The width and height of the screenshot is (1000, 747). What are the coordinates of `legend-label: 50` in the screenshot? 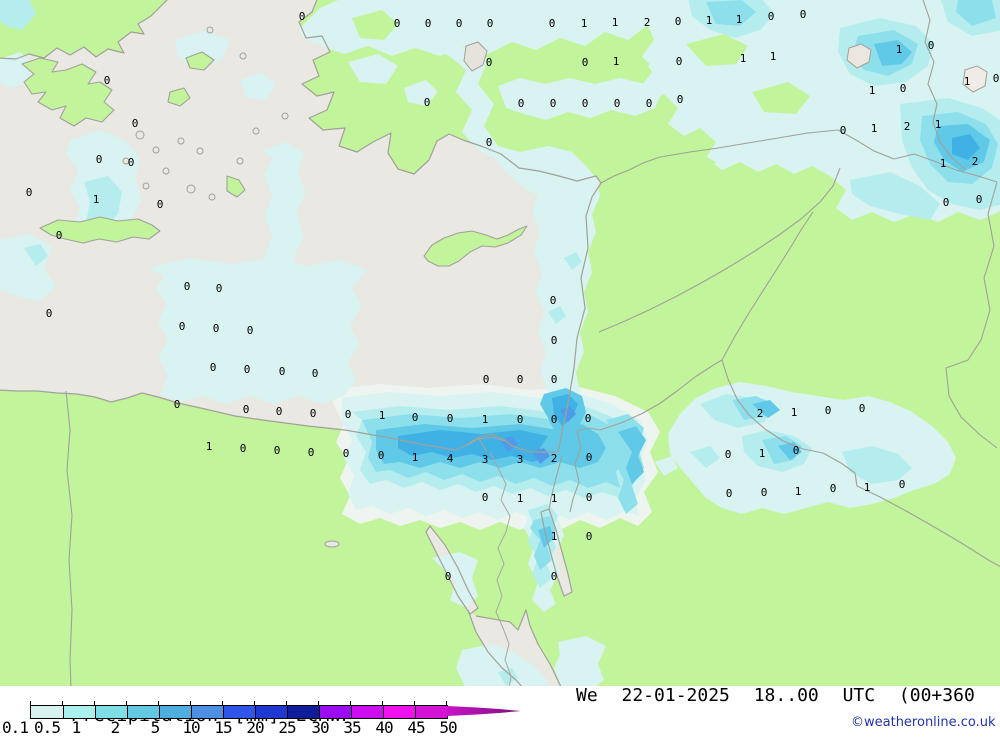 It's located at (448, 727).